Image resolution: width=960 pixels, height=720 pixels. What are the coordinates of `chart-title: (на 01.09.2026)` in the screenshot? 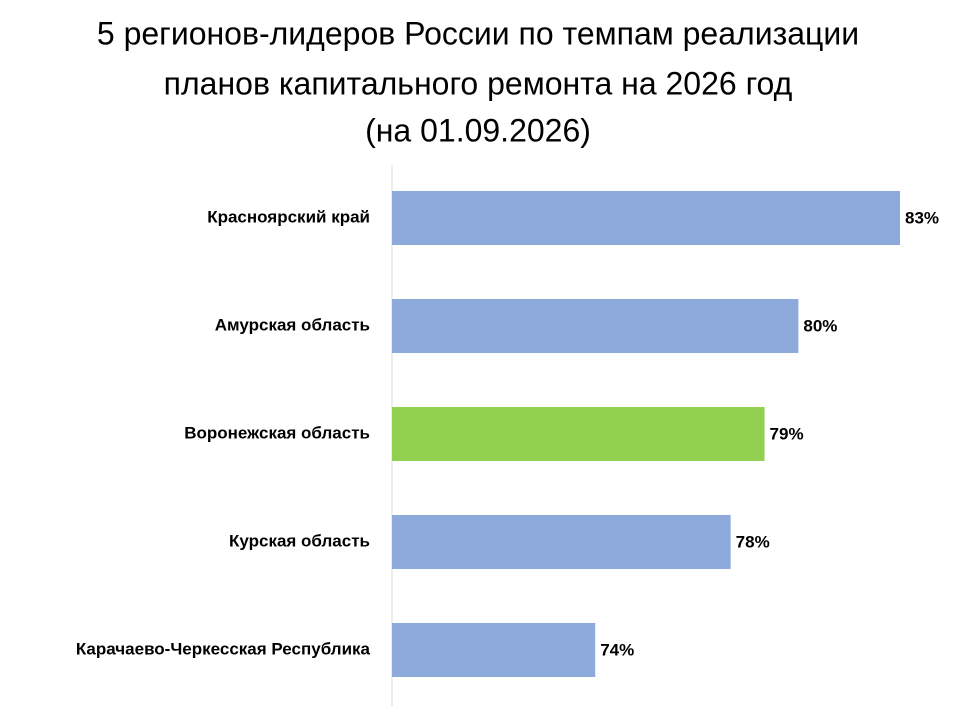 It's located at (478, 130).